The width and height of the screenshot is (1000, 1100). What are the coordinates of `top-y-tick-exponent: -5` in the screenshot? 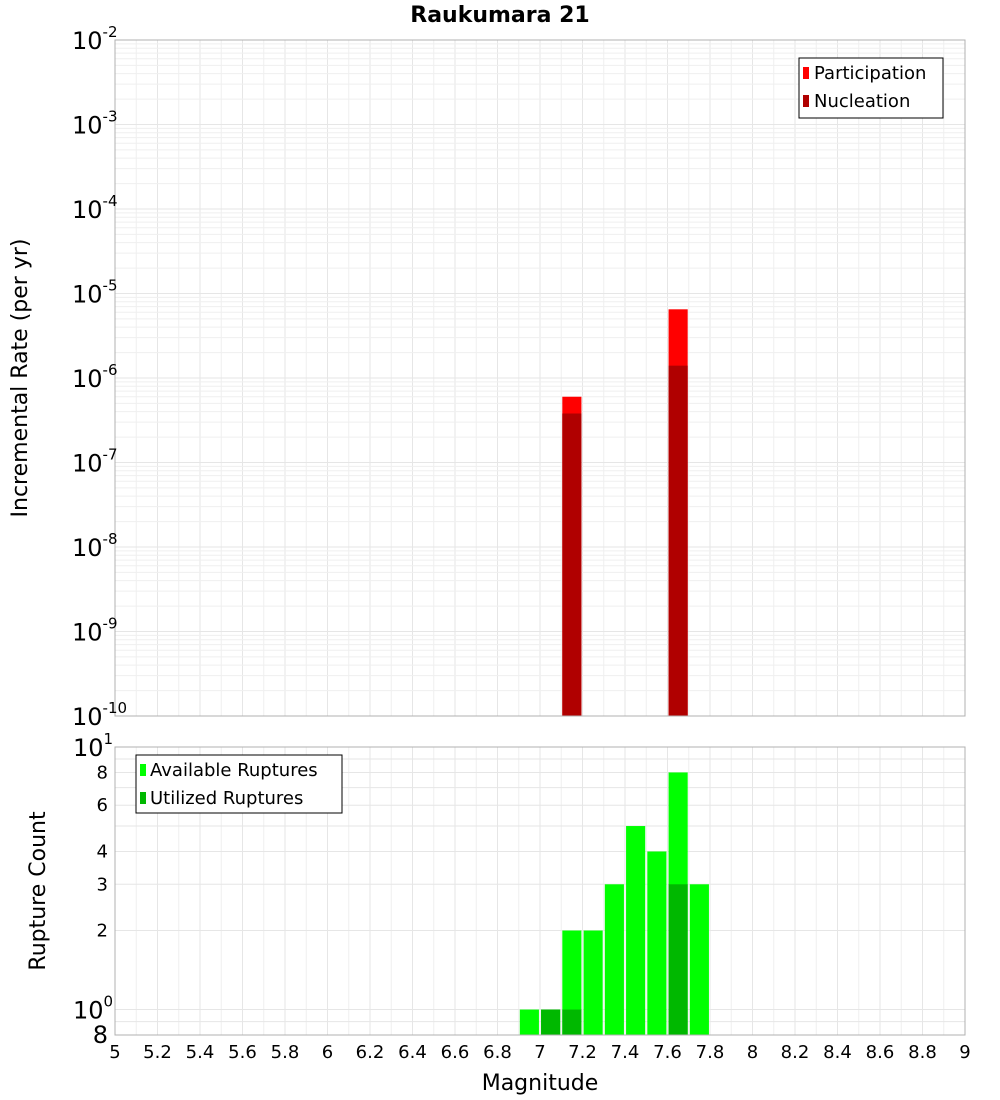 It's located at (110, 286).